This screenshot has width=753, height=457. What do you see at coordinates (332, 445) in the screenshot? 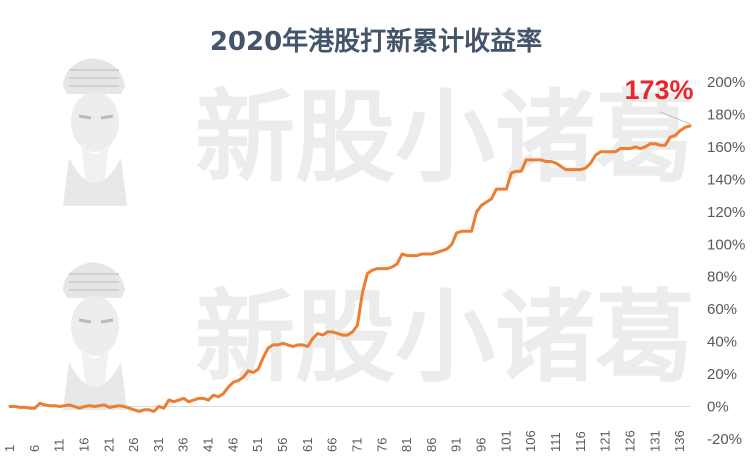
I see `x-tick-label: 66` at bounding box center [332, 445].